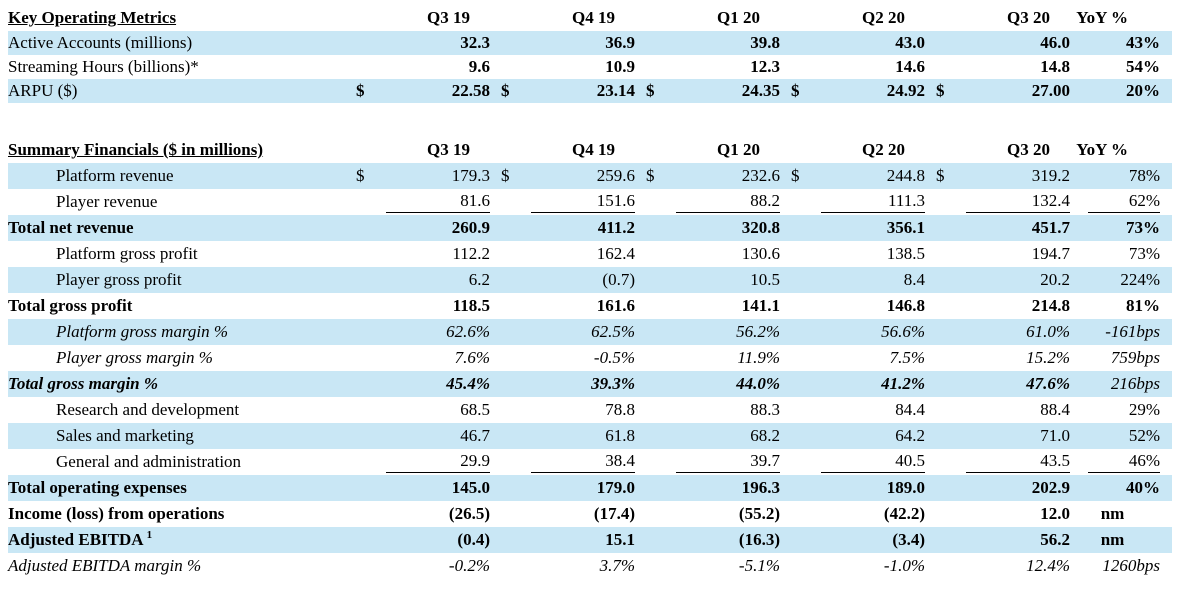 Image resolution: width=1200 pixels, height=597 pixels. Describe the element at coordinates (738, 149) in the screenshot. I see `column-header-q1-20: Q1 20` at that location.